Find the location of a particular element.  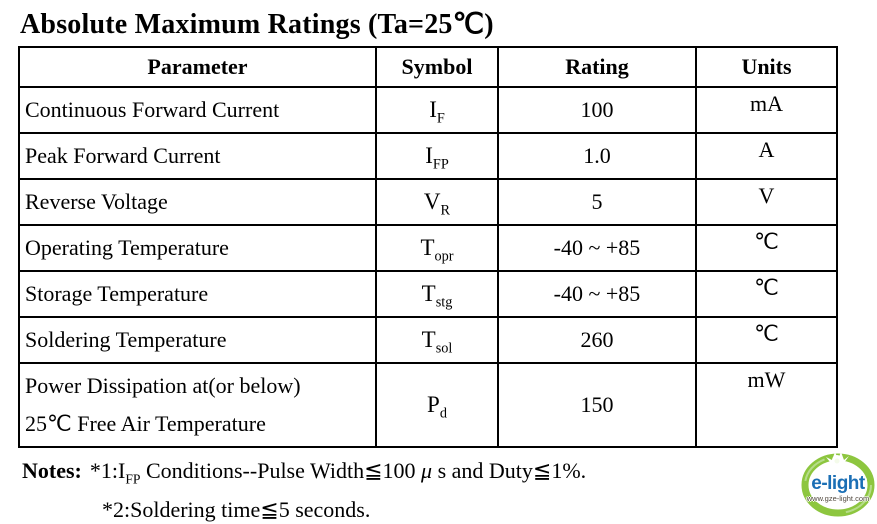

symbol-cell: VR is located at coordinates (437, 202).